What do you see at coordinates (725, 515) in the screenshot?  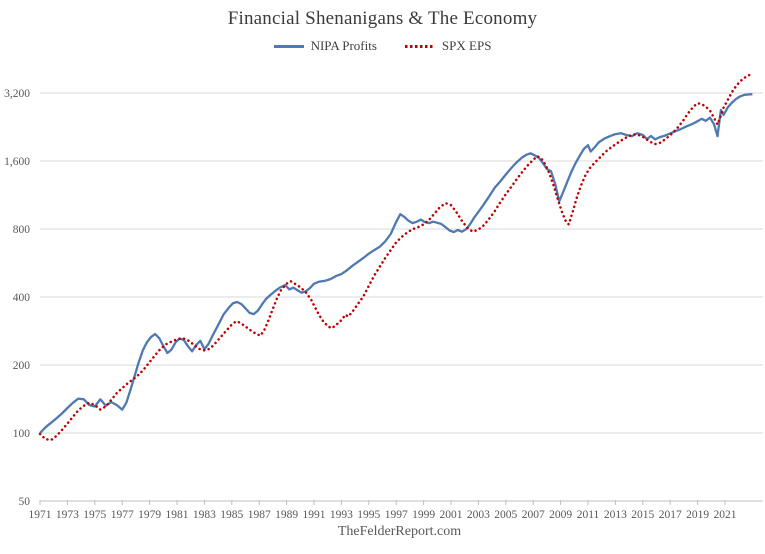 I see `x-tick-label: 2021` at bounding box center [725, 515].